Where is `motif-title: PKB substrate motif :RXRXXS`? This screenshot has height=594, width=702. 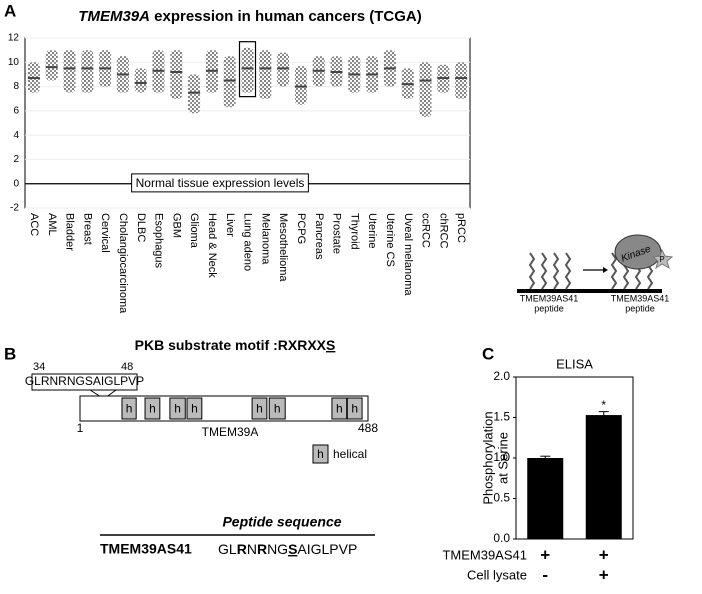 motif-title: PKB substrate motif :RXRXXS is located at coordinates (235, 345).